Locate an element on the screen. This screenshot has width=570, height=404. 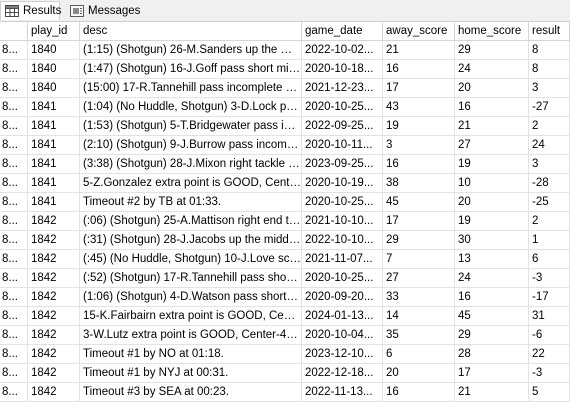
home-score-cell: 19 is located at coordinates (492, 164).